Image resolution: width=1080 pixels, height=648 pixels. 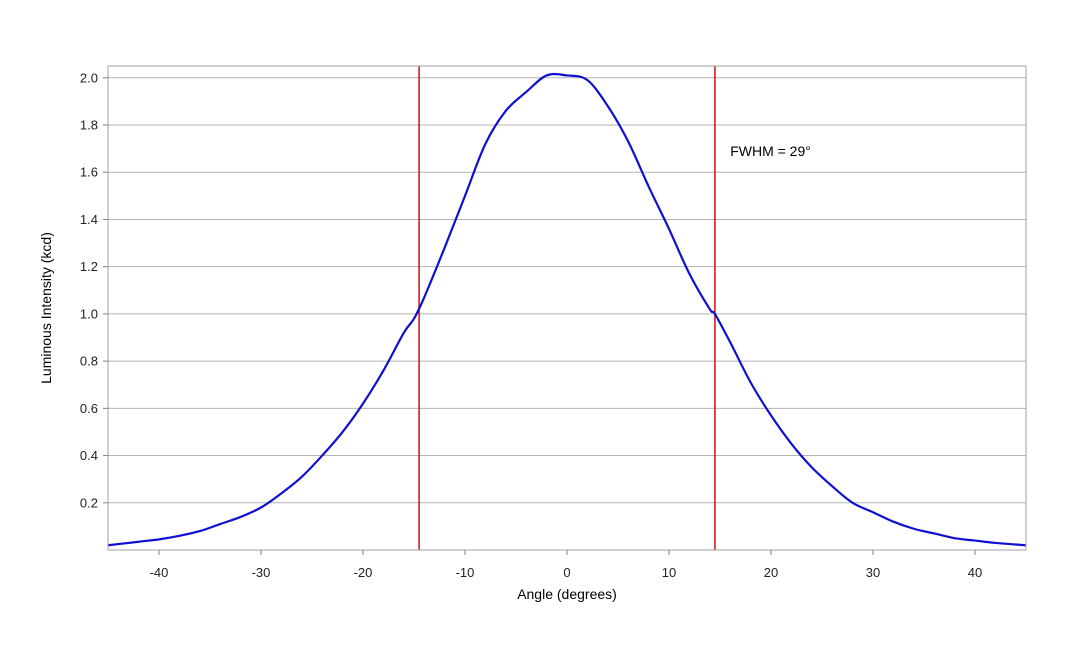 I want to click on y-tick-label: 0.6, so click(x=89, y=408).